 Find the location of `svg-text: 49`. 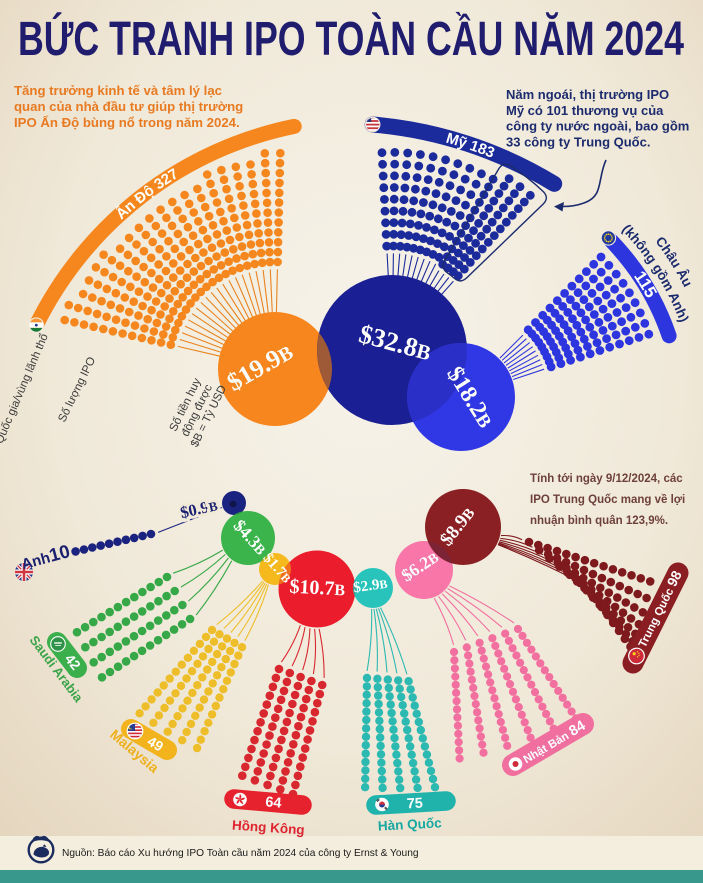

svg-text: 49 is located at coordinates (156, 744).